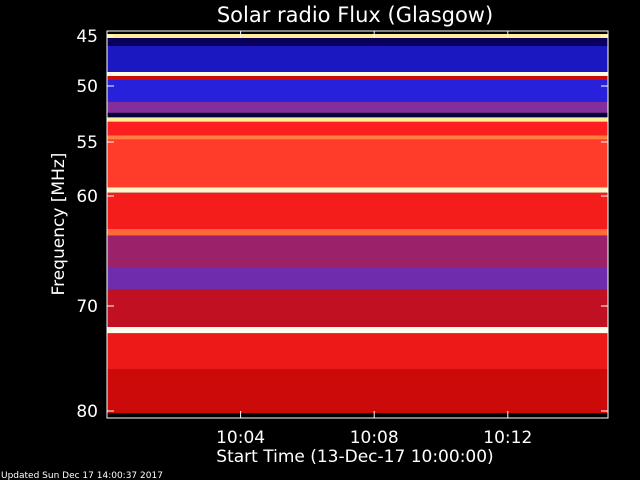 The image size is (640, 480). I want to click on x-tick-label: 10:08, so click(374, 438).